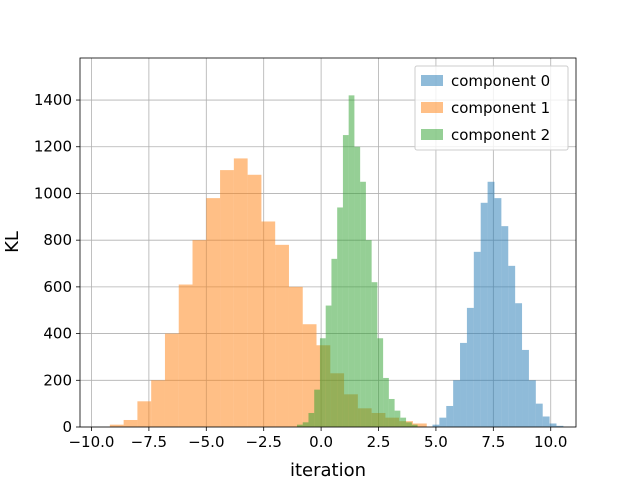 This screenshot has height=480, width=640. I want to click on y-tick-label: 600, so click(57, 287).